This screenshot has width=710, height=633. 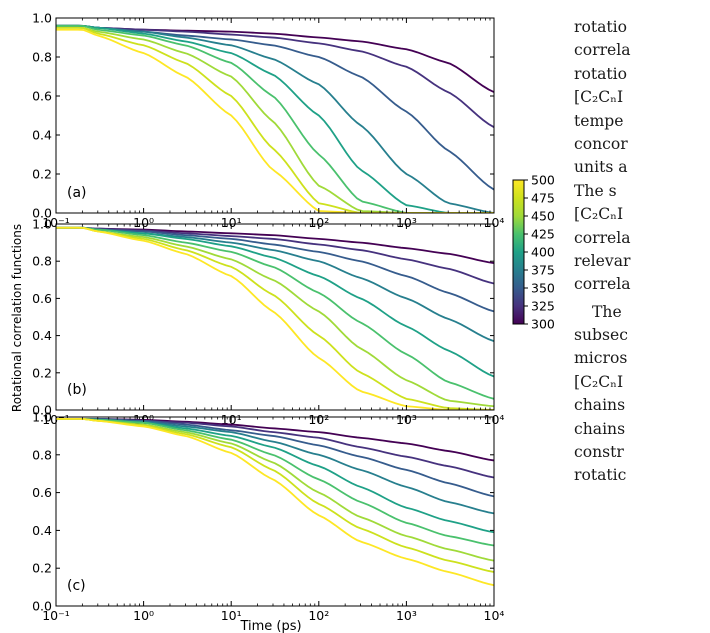 I want to click on colorbar-tick-label: 300, so click(x=543, y=324).